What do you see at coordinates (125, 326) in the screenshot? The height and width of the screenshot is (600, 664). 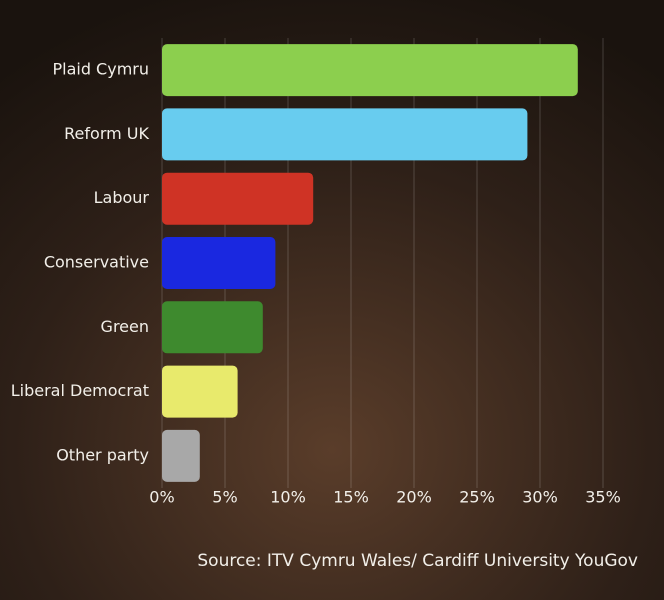 I see `y-tick-label: Green` at bounding box center [125, 326].